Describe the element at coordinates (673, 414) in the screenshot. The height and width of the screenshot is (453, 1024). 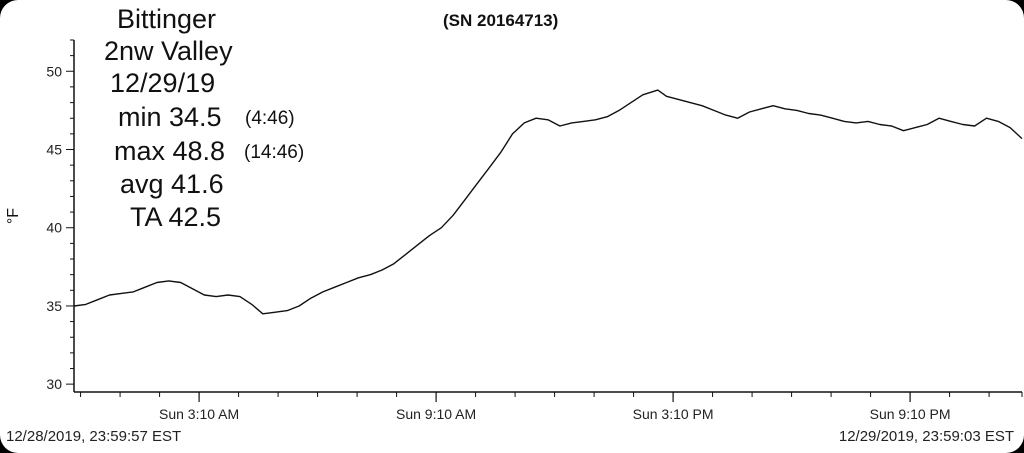
I see `x-tick-label: Sun 3:10 PM` at that location.